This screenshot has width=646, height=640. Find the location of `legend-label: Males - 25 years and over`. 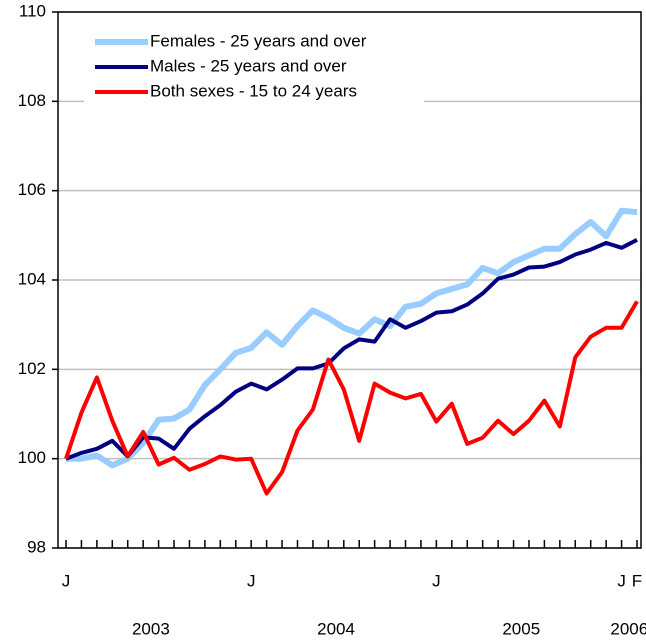

legend-label: Males - 25 years and over is located at coordinates (248, 65).